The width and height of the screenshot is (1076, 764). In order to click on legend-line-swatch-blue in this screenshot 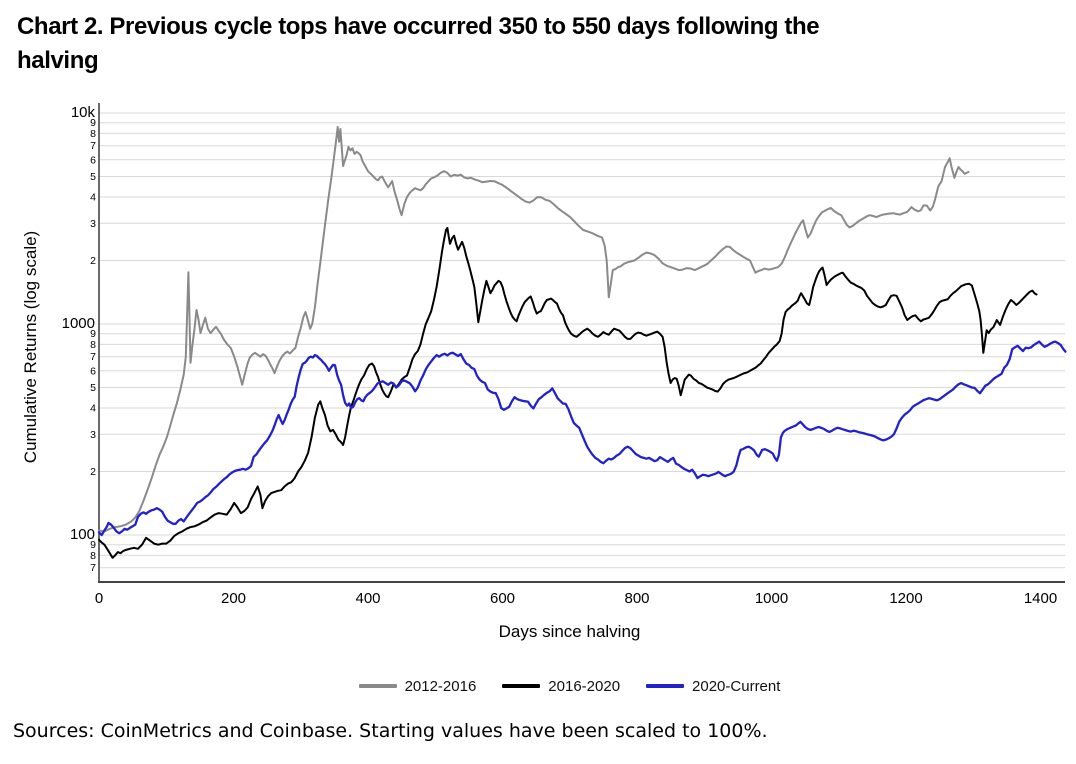, I will do `click(665, 686)`.